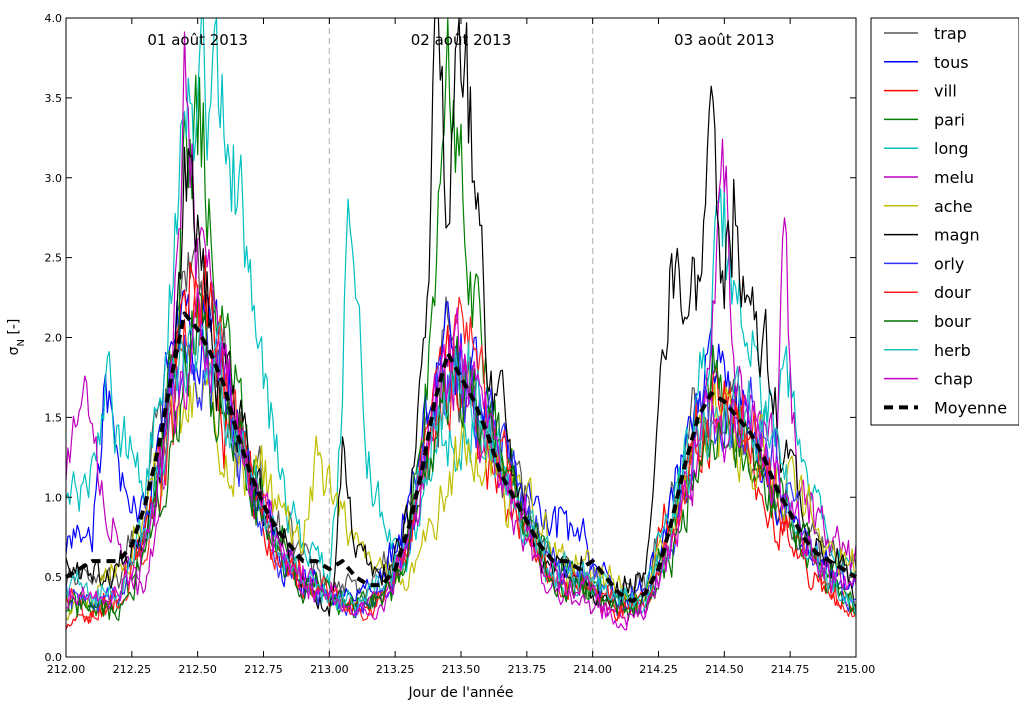 The width and height of the screenshot is (1019, 703). What do you see at coordinates (945, 91) in the screenshot?
I see `legend-label-vill: vill` at bounding box center [945, 91].